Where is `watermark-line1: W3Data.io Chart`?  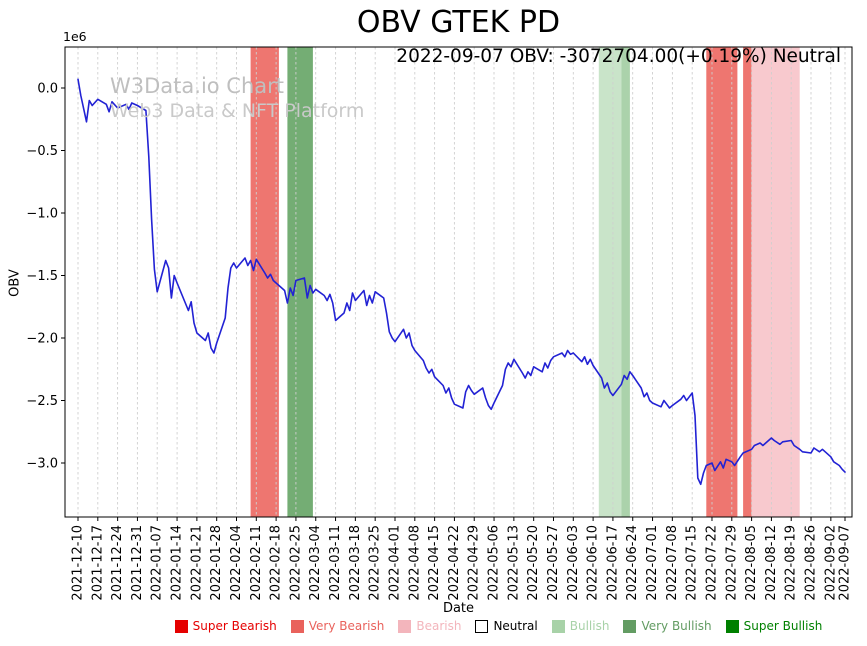 watermark-line1: W3Data.io Chart is located at coordinates (197, 86).